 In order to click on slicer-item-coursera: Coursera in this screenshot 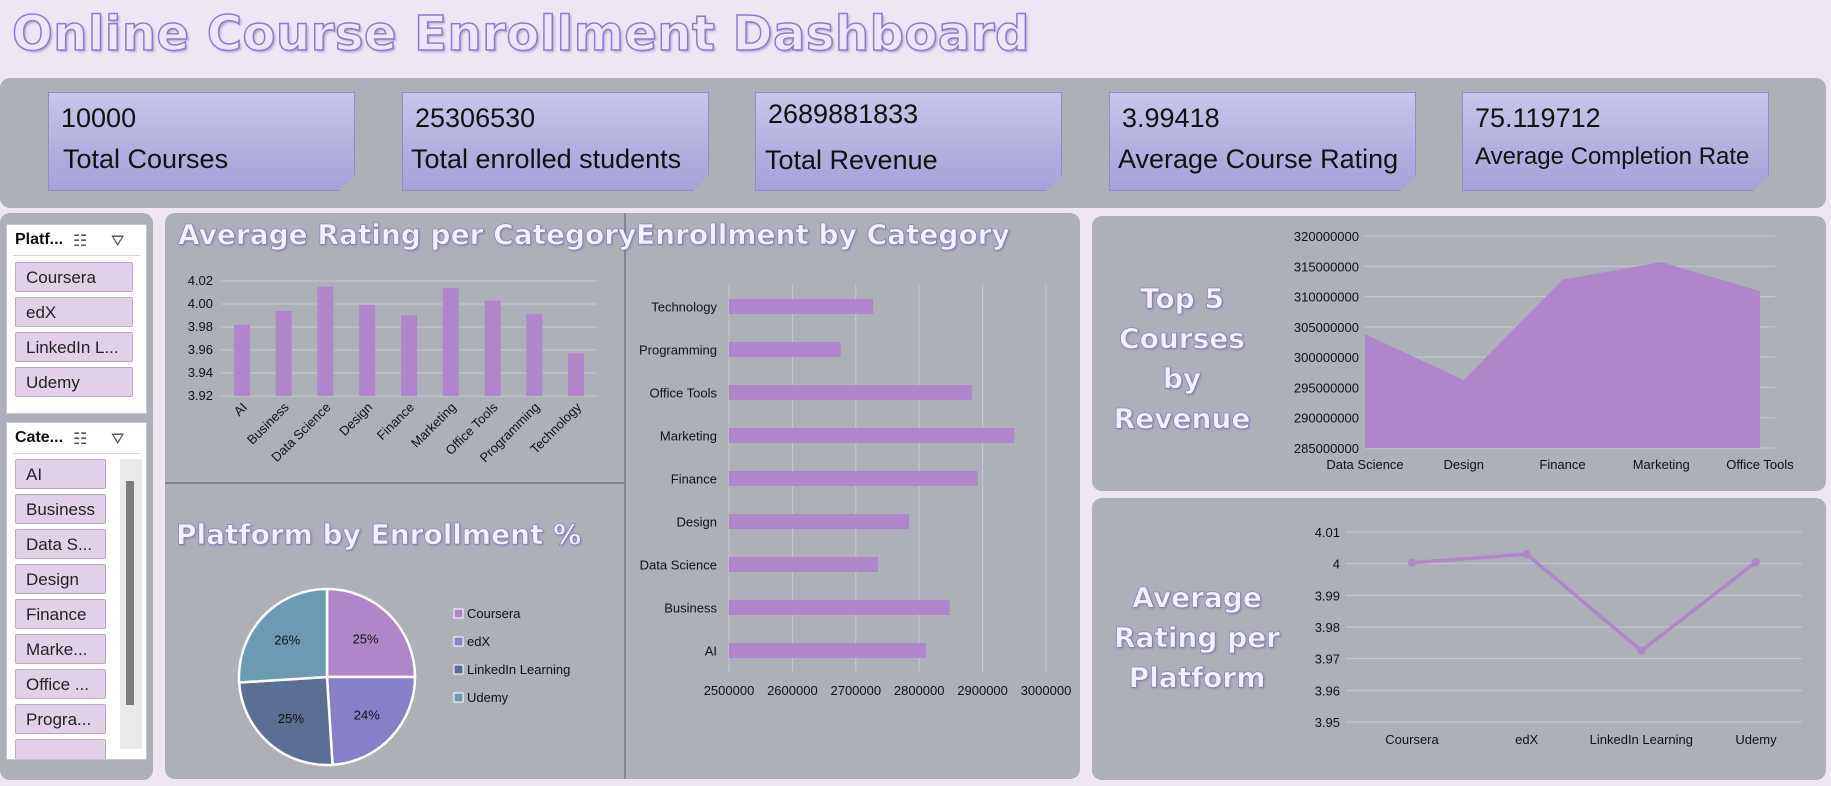, I will do `click(74, 277)`.